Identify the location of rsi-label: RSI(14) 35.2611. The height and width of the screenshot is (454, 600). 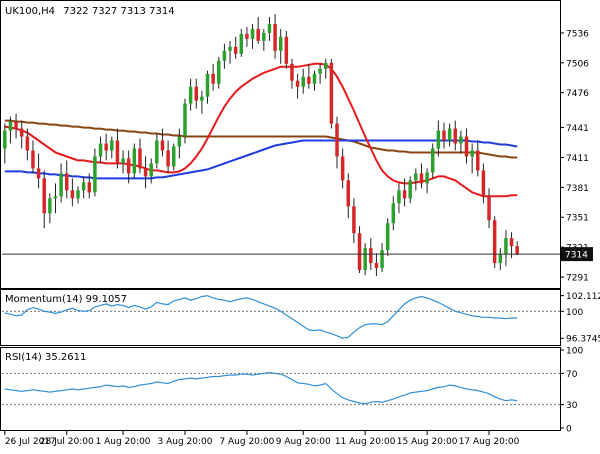
(45, 357).